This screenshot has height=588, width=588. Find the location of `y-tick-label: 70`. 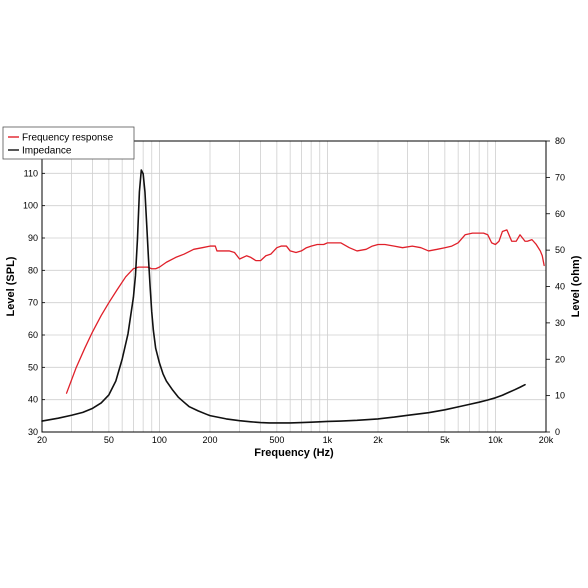

y-tick-label: 70 is located at coordinates (33, 303).